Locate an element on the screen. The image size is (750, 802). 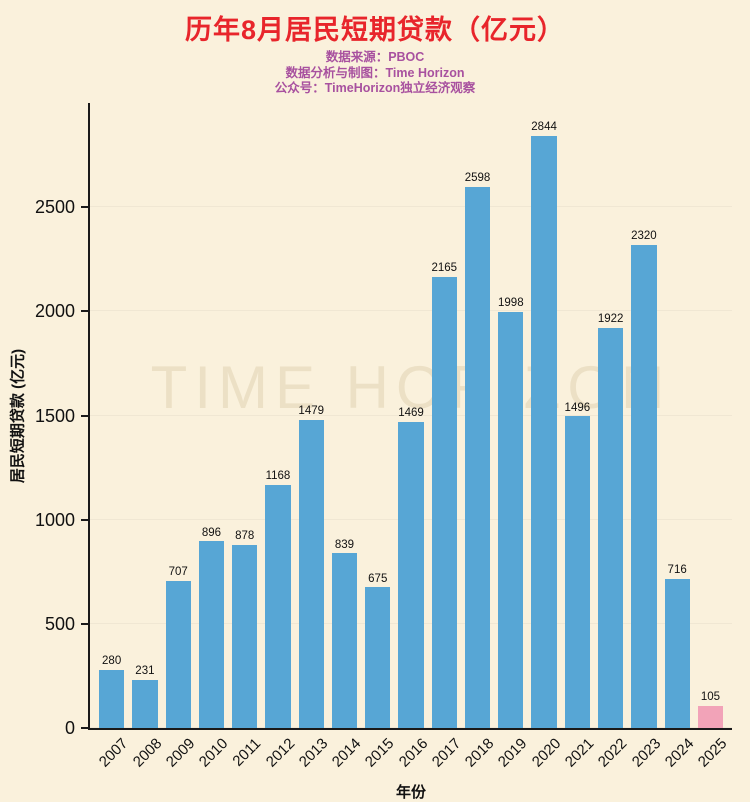
x-tick-2016: 2016 is located at coordinates (412, 752).